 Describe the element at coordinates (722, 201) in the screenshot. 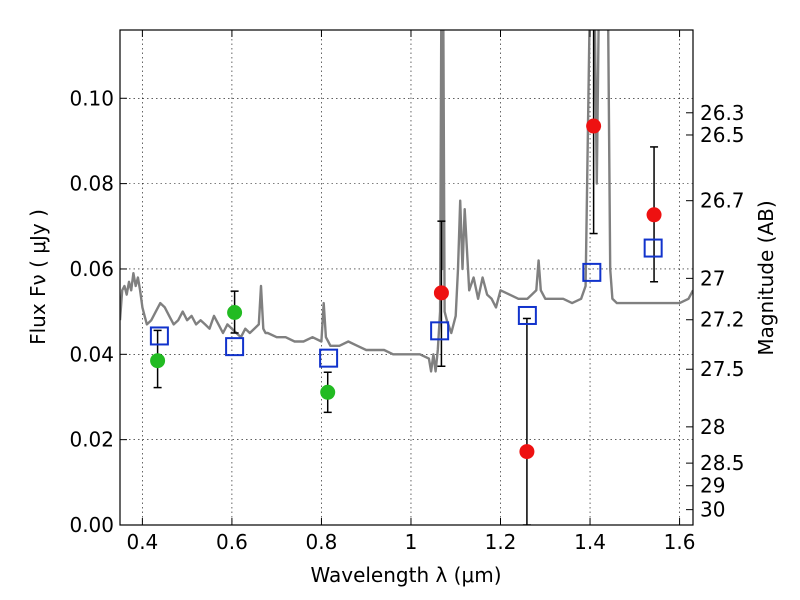

I see `right-tick-label: 26.7` at that location.